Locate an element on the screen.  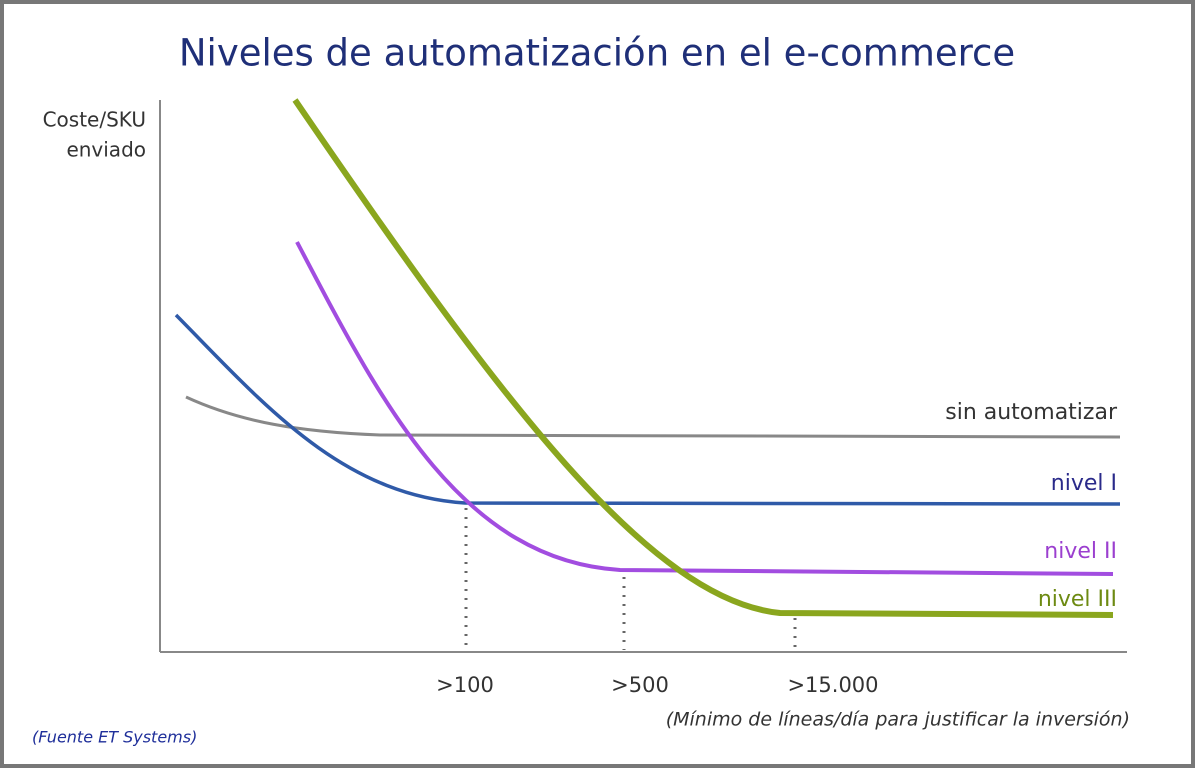
y-axis-label: Coste/SKU is located at coordinates (94, 120).